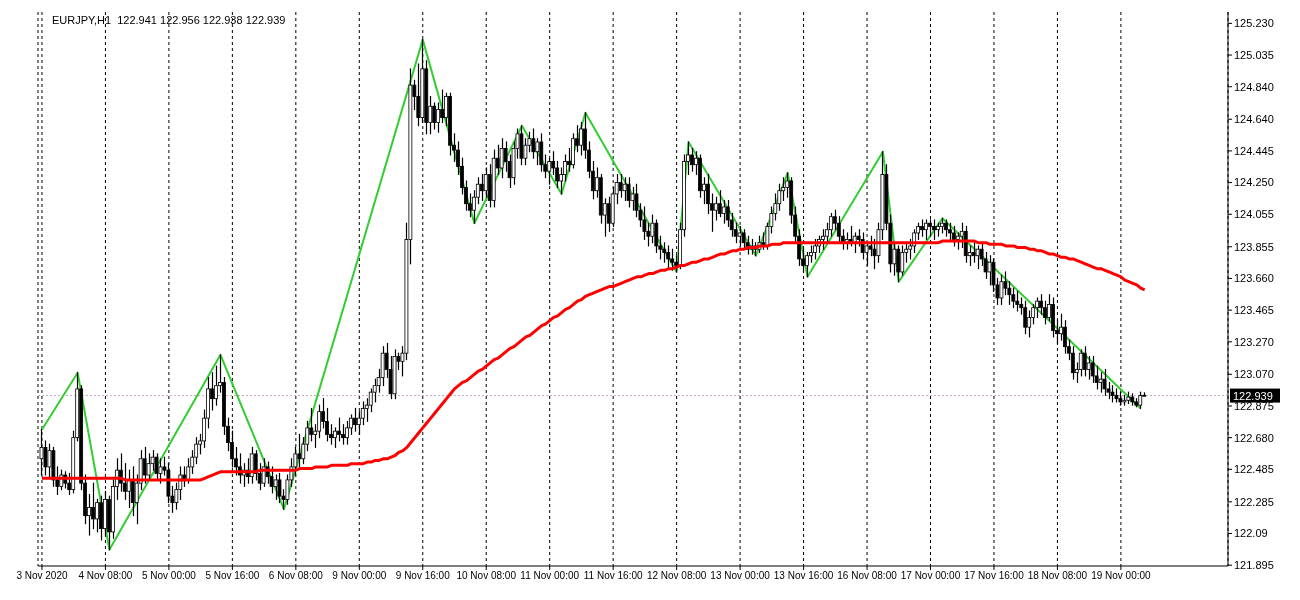 This screenshot has height=600, width=1300. Describe the element at coordinates (423, 576) in the screenshot. I see `x-tick-label: 9 Nov 16:00` at that location.